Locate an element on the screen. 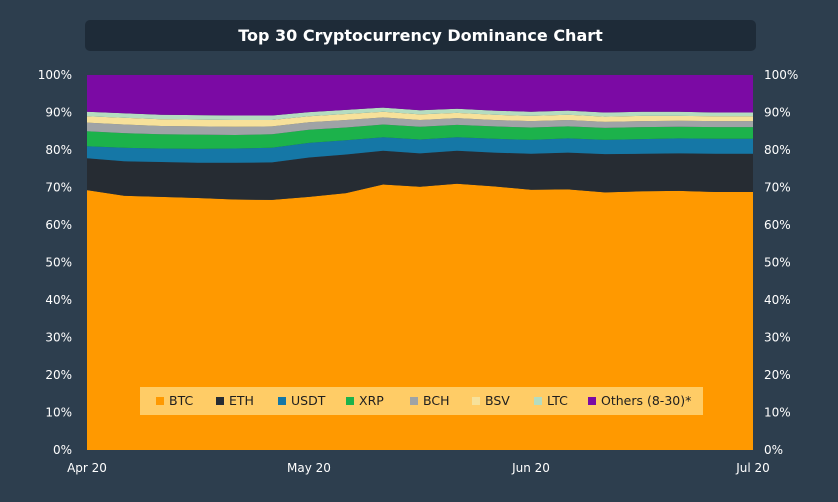 This screenshot has height=502, width=838. y-tick-label-right: 20% is located at coordinates (777, 375).